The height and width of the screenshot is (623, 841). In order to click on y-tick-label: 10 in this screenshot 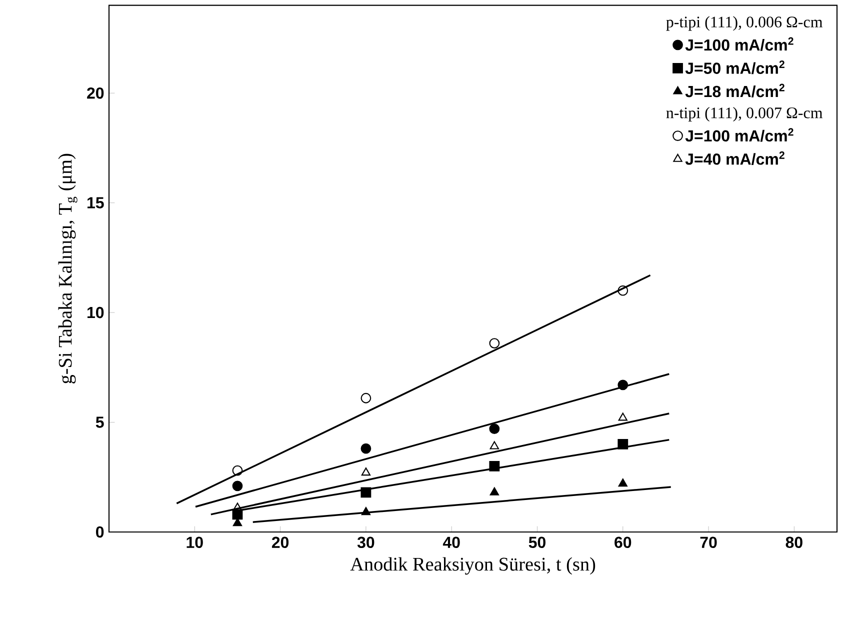, I will do `click(96, 312)`.